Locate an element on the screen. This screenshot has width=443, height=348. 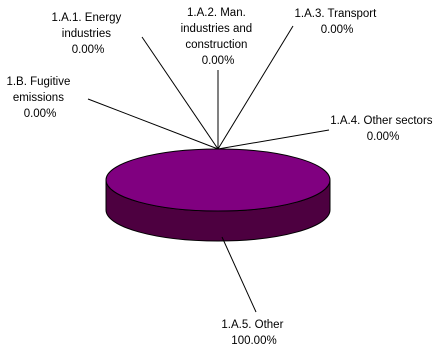
slice-label-line: 1.A.4. Other sectors is located at coordinates (381, 121).